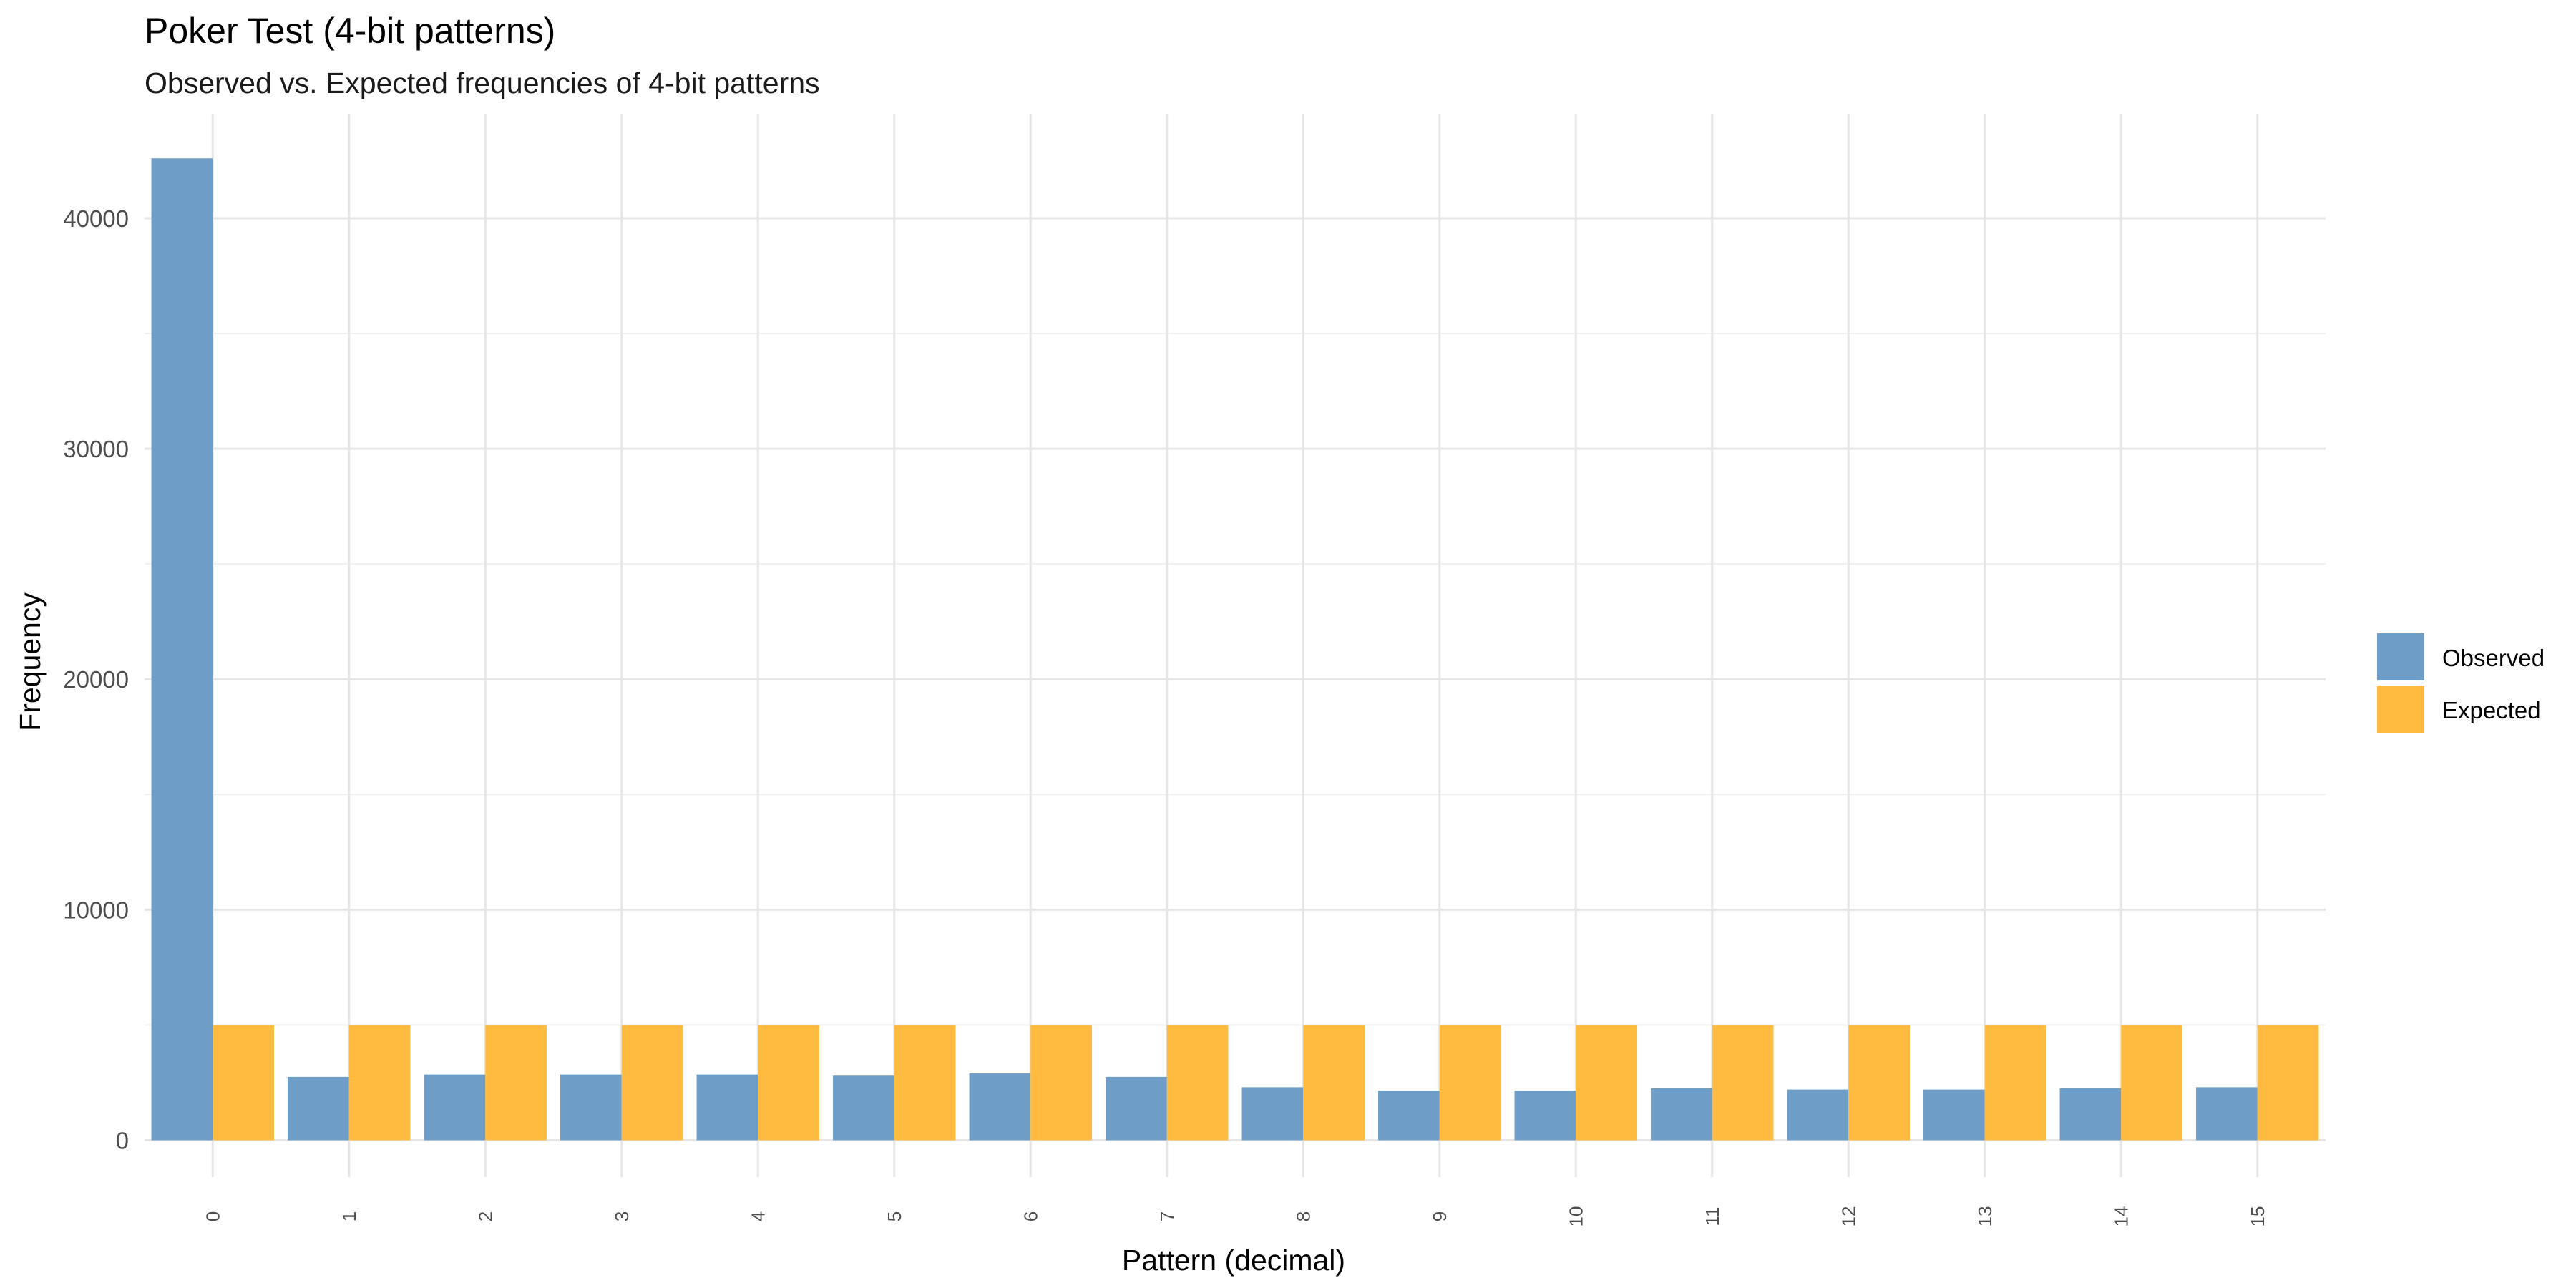  What do you see at coordinates (1985, 1216) in the screenshot?
I see `x-tick-label: 13` at bounding box center [1985, 1216].